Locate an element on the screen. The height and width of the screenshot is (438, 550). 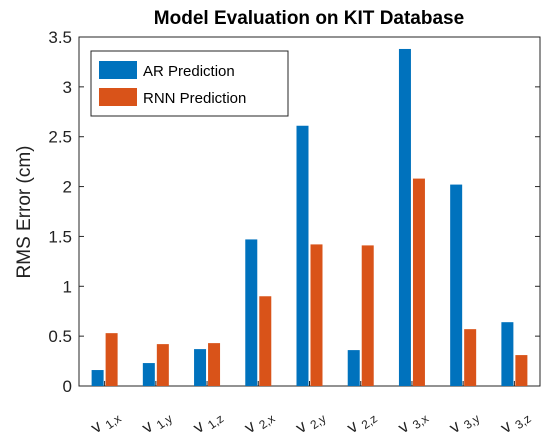
bar-ar-1-y is located at coordinates (148, 374).